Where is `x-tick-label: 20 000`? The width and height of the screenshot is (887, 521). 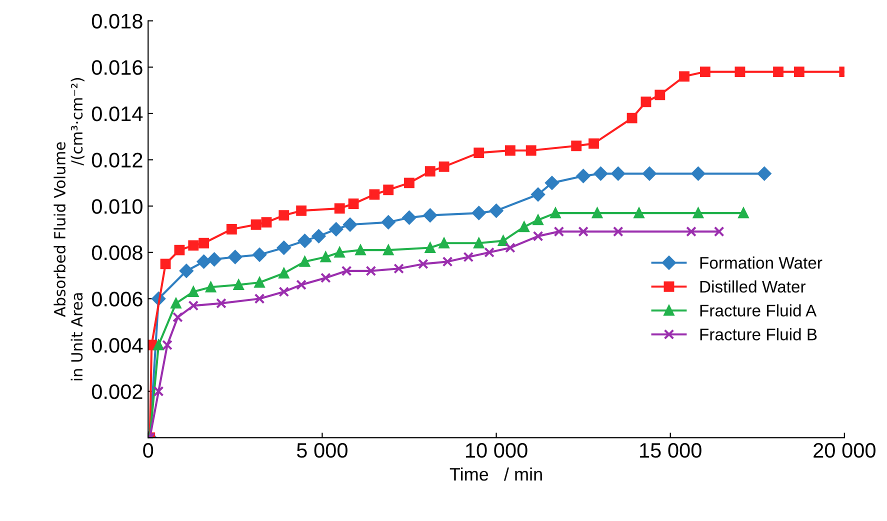
x-tick-label: 20 000 is located at coordinates (845, 450).